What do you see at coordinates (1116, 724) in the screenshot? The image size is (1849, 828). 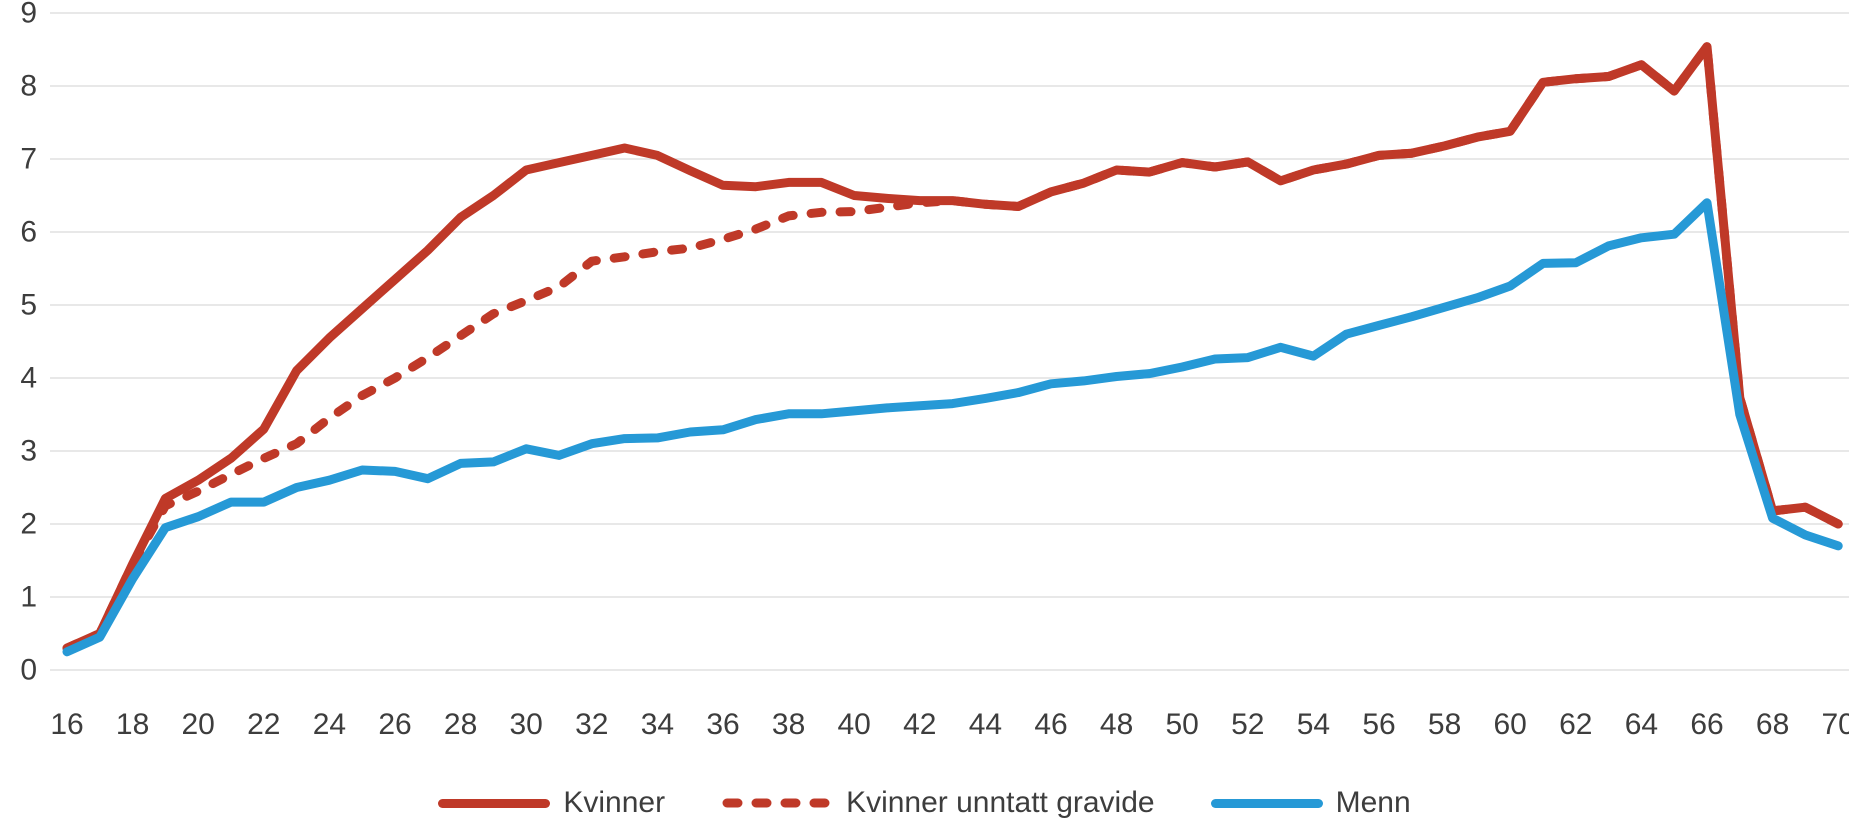 I see `x-tick-label: 48` at bounding box center [1116, 724].